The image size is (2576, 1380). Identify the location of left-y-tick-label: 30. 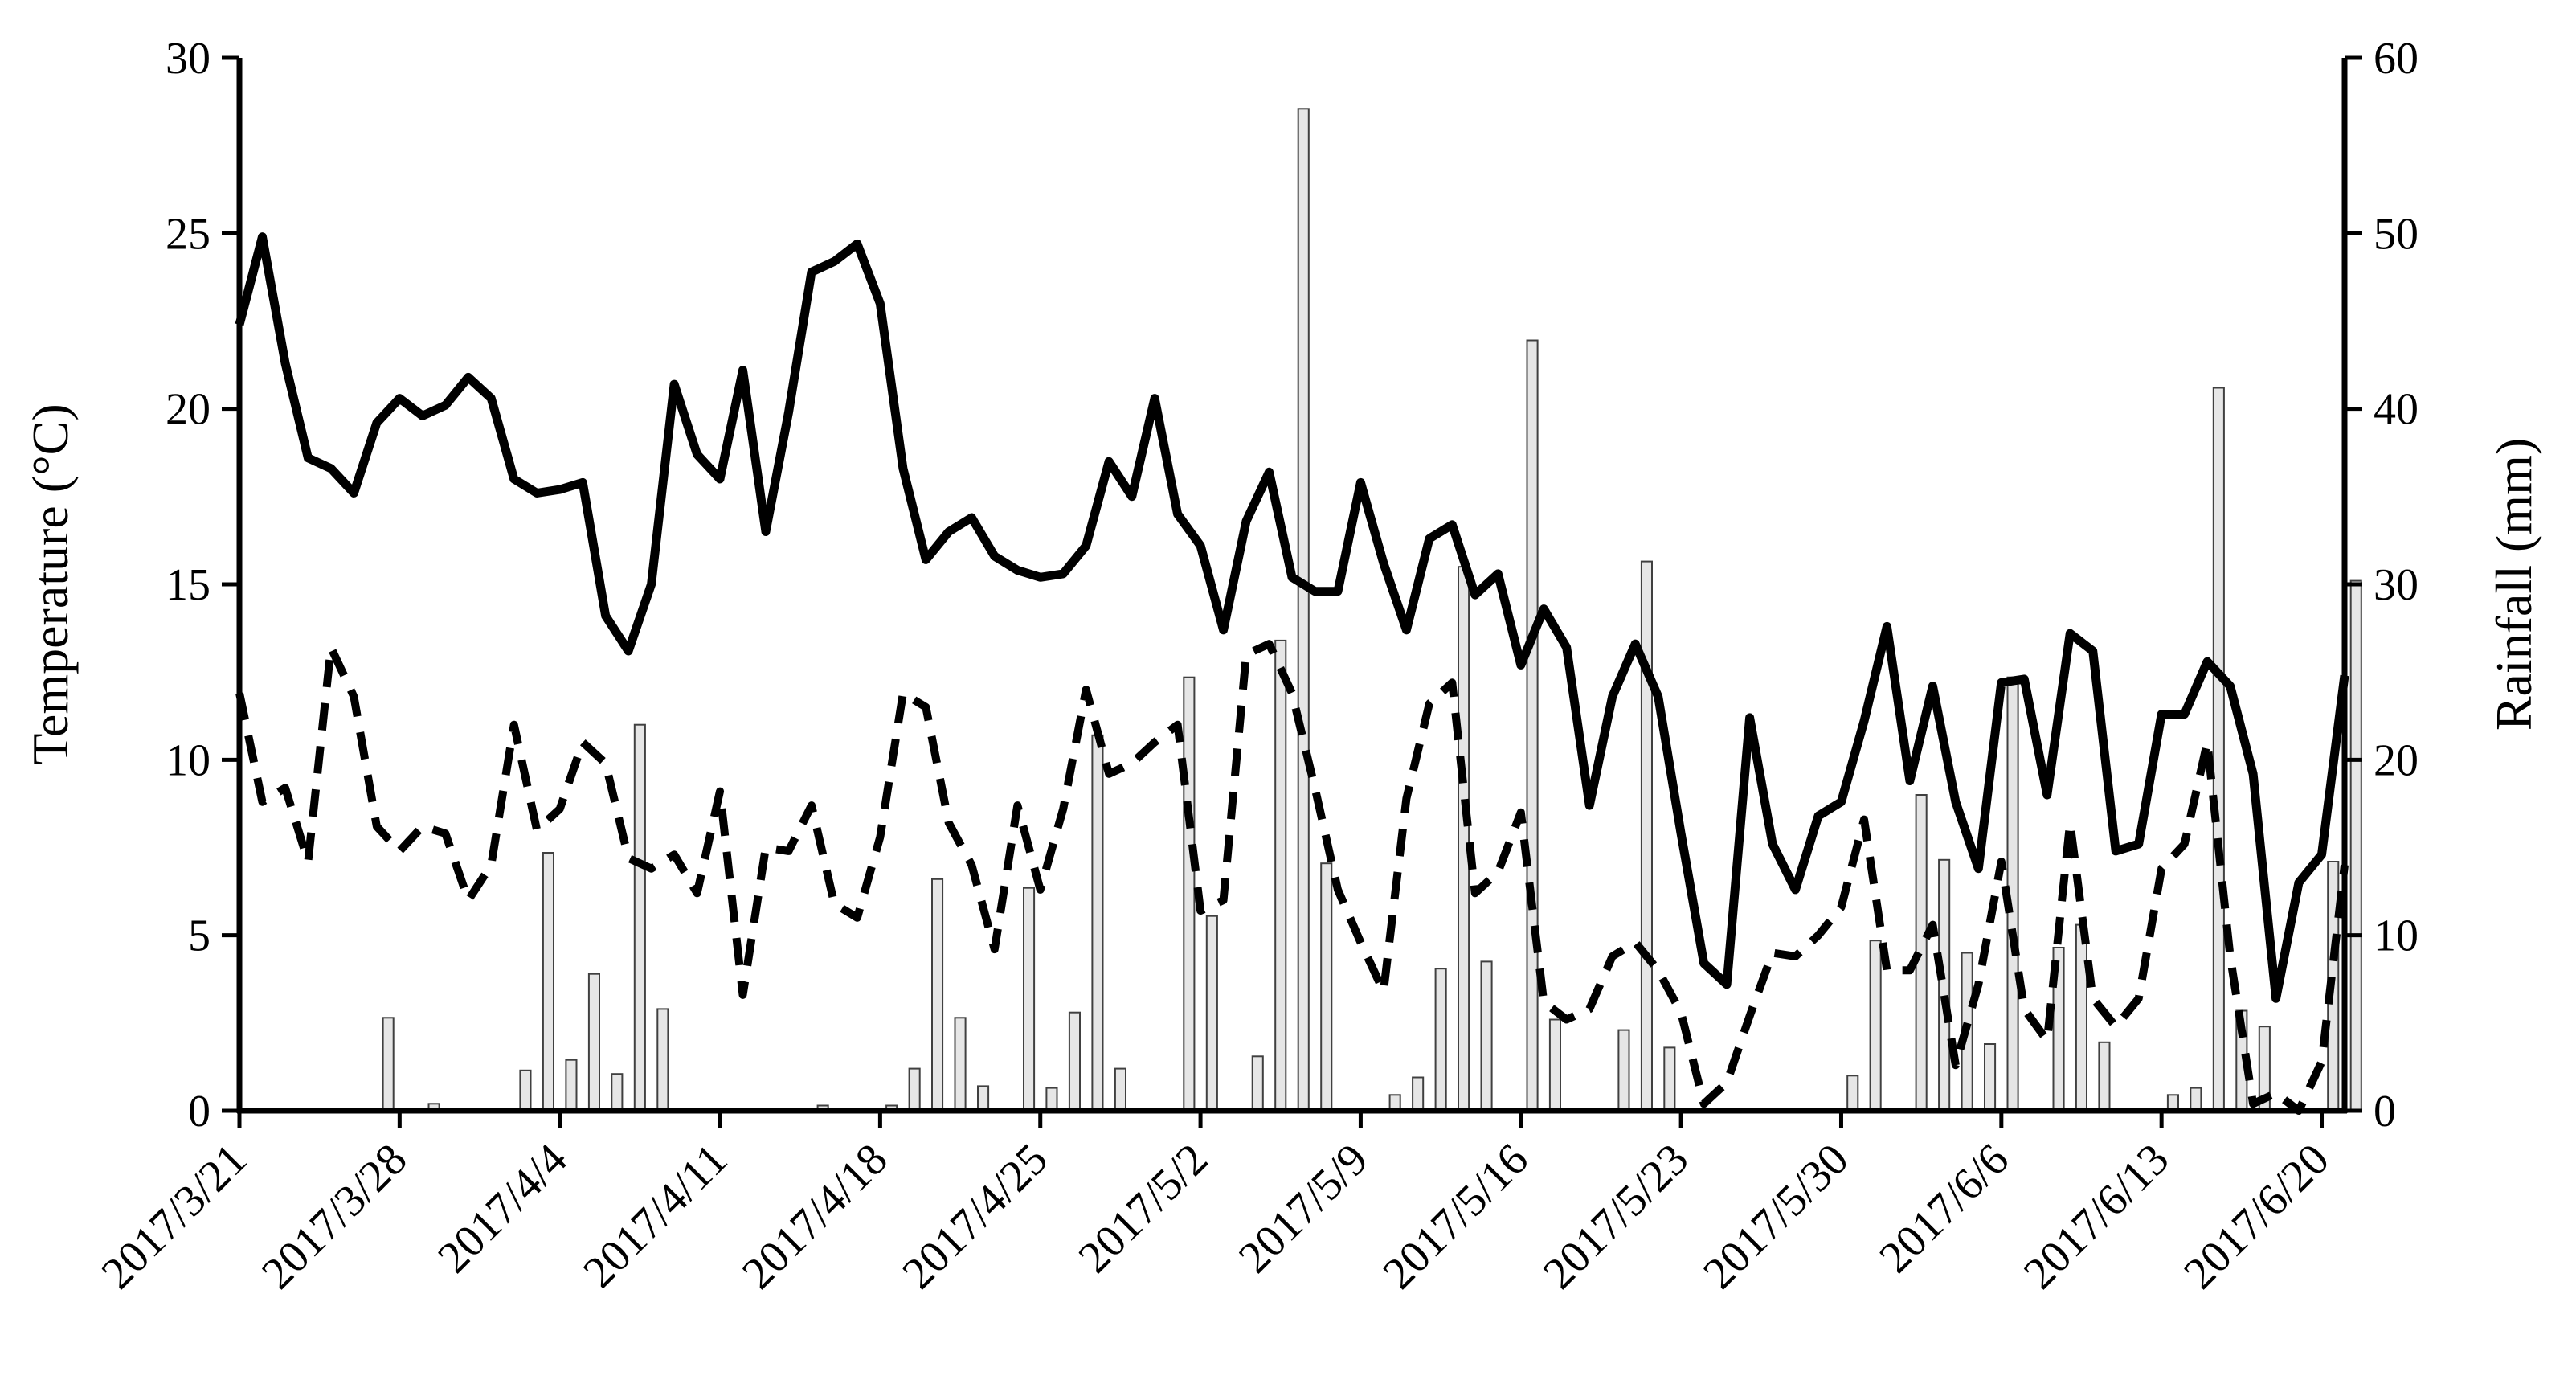
(188, 59).